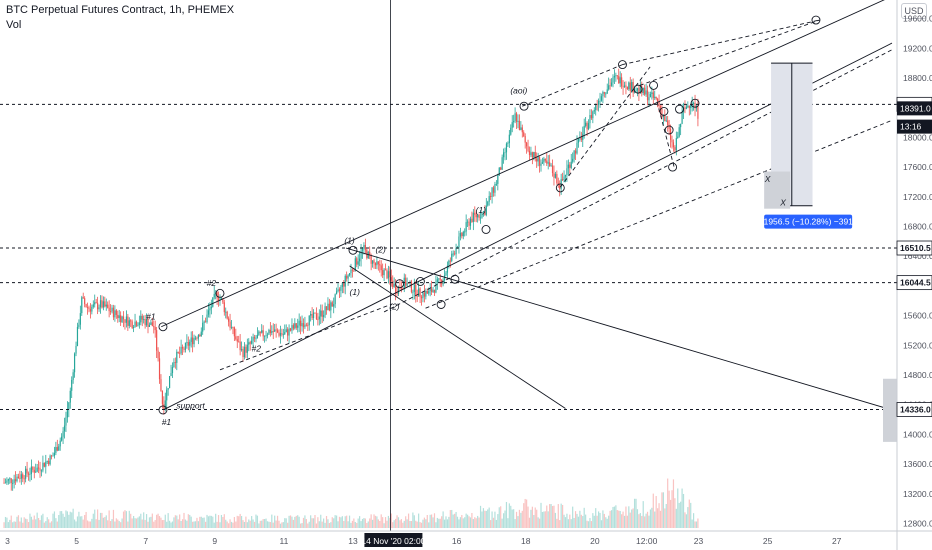 This screenshot has height=550, width=932. Describe the element at coordinates (914, 11) in the screenshot. I see `currency-button: USD` at that location.